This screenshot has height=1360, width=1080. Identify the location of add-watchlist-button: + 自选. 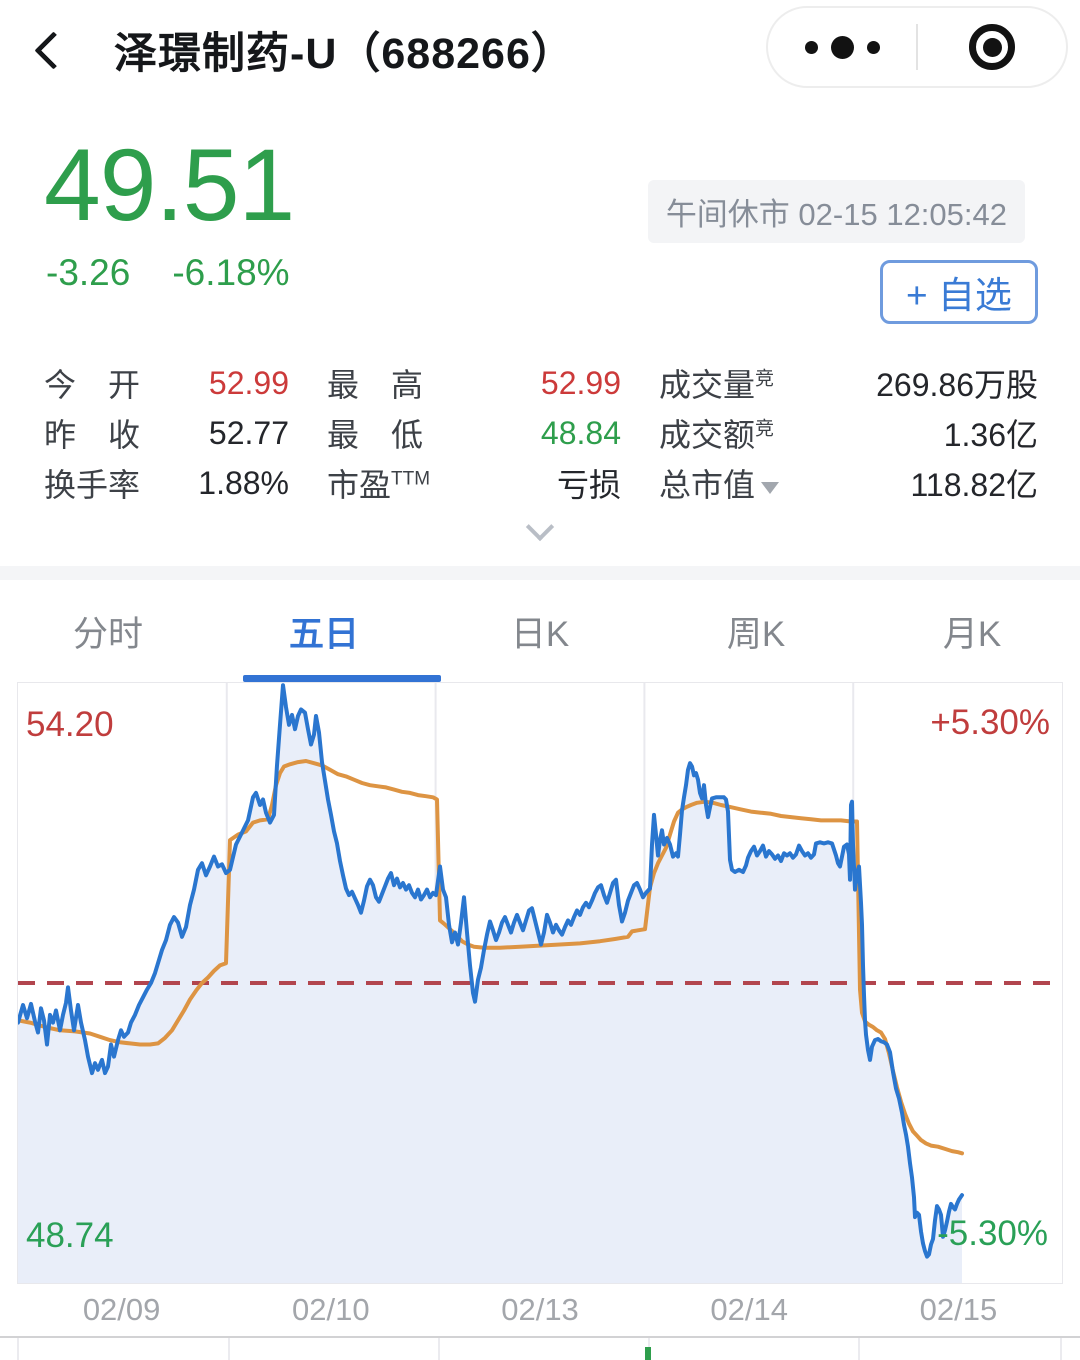
(959, 292).